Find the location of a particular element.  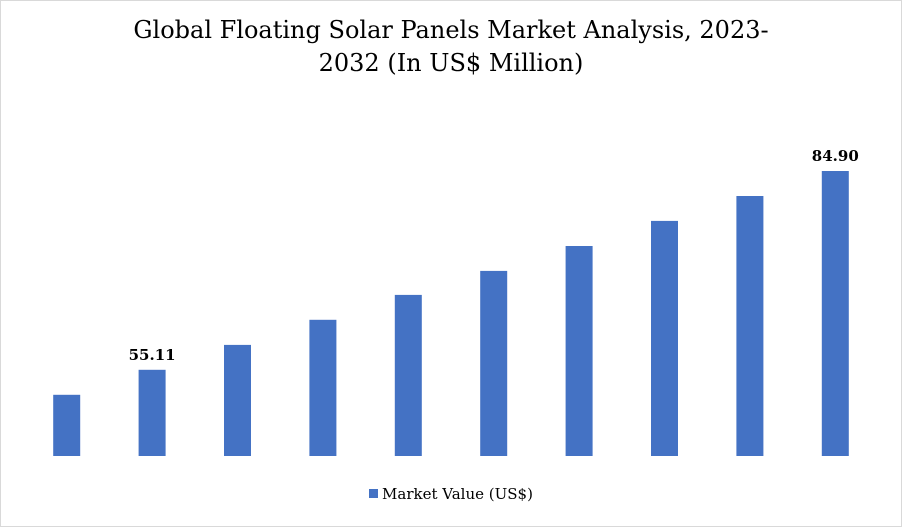

bar-2029 is located at coordinates (579, 351).